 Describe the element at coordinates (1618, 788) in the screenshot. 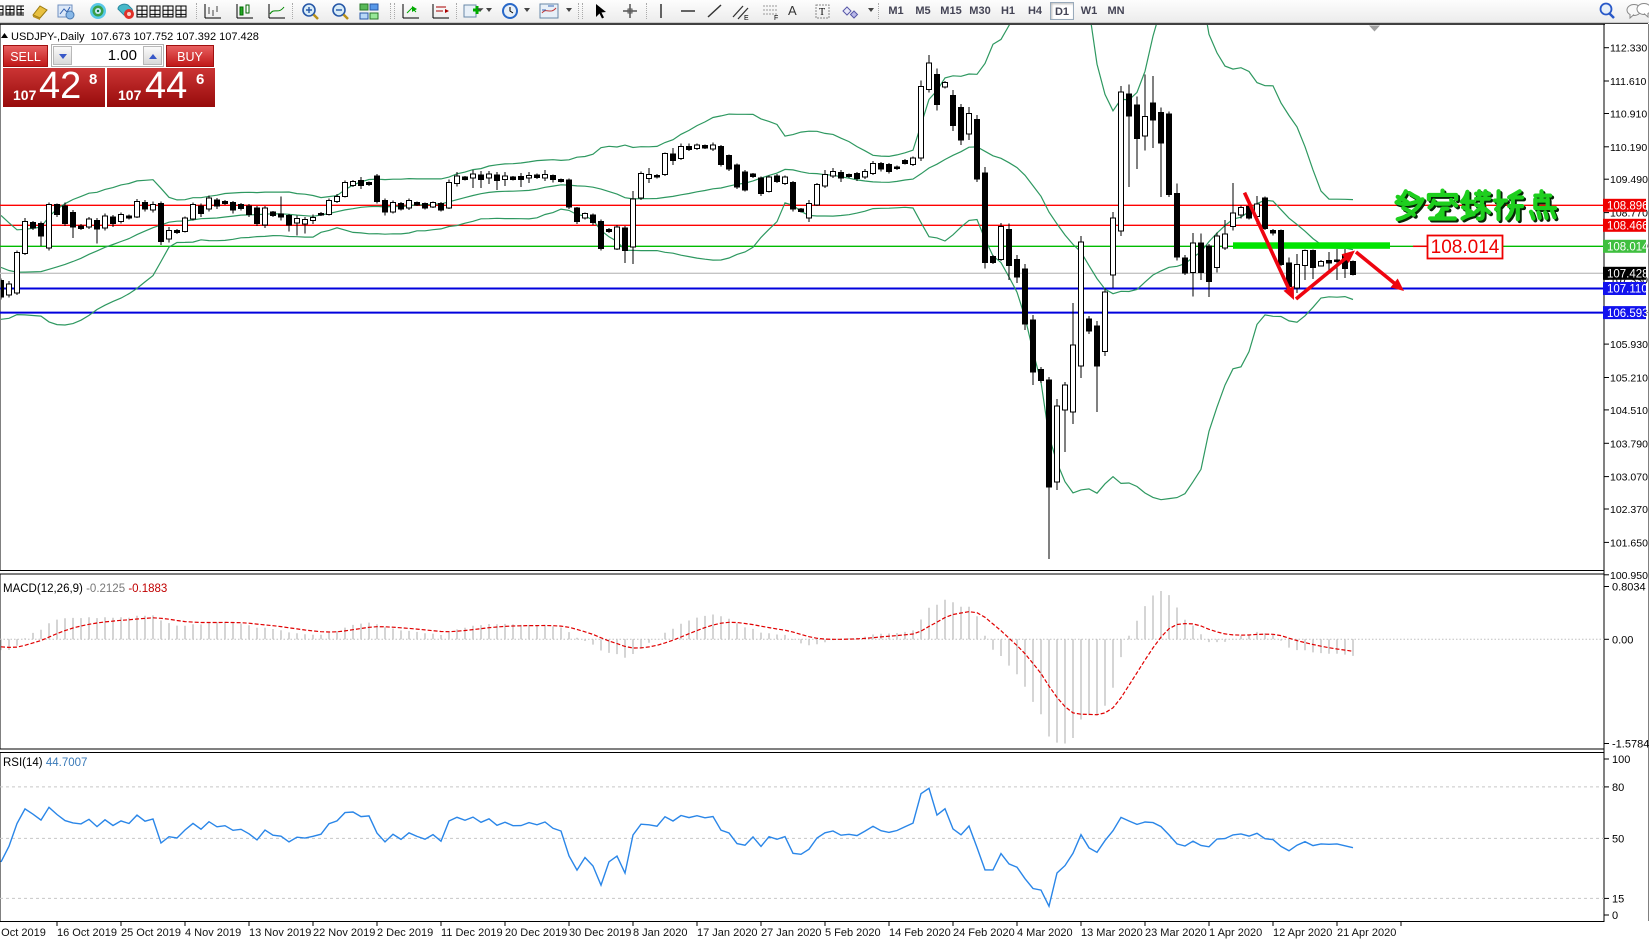

I see `svg-text: 80` at that location.